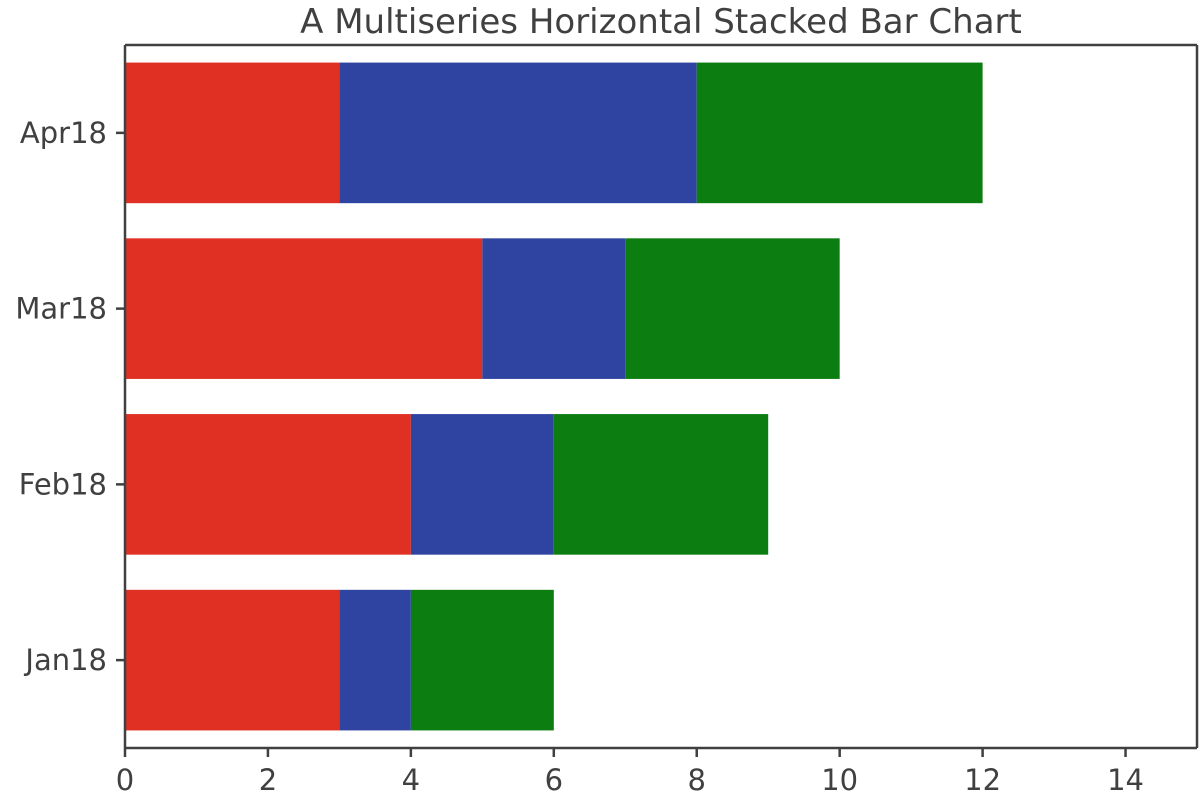 The image size is (1201, 802). Describe the element at coordinates (65, 660) in the screenshot. I see `y-tick-label-jan18: Jan18` at that location.